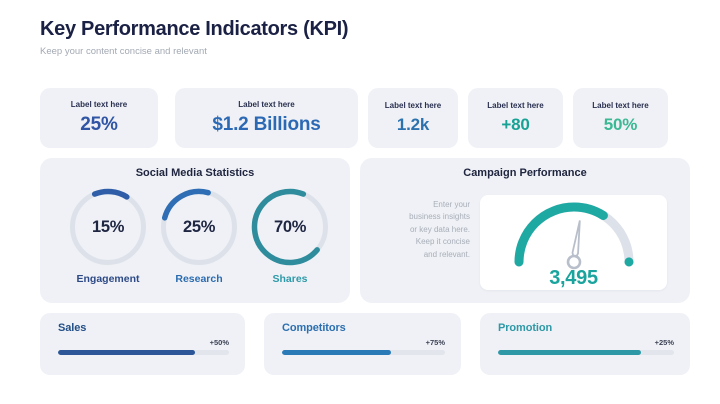 The image size is (720, 404). I want to click on kpi-value: 25%, so click(99, 124).